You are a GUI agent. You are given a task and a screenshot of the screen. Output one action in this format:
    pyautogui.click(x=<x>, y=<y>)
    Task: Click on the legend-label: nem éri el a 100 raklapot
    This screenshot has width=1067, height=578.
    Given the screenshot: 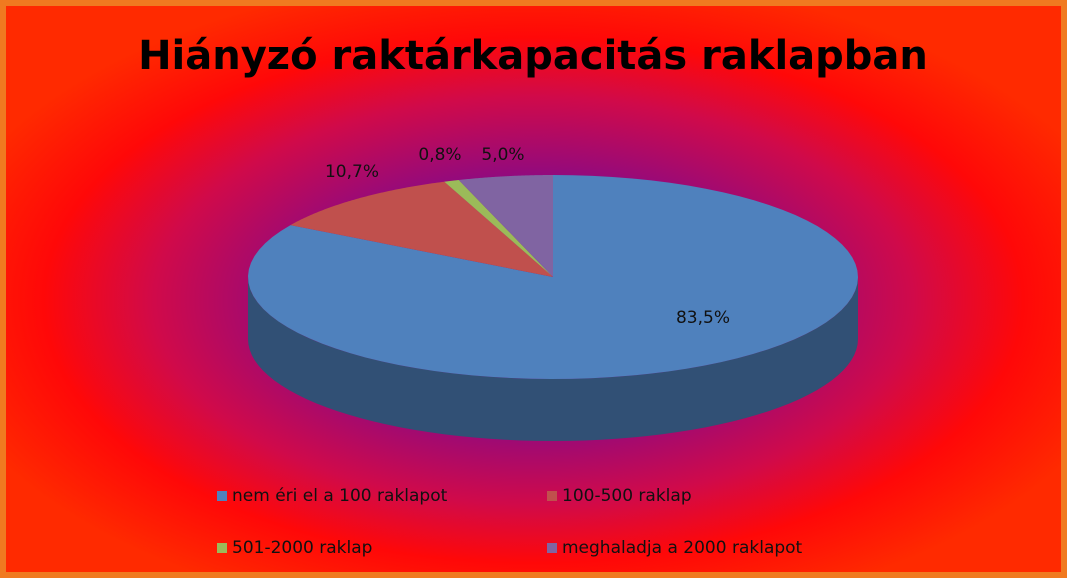 What is the action you would take?
    pyautogui.click(x=340, y=496)
    